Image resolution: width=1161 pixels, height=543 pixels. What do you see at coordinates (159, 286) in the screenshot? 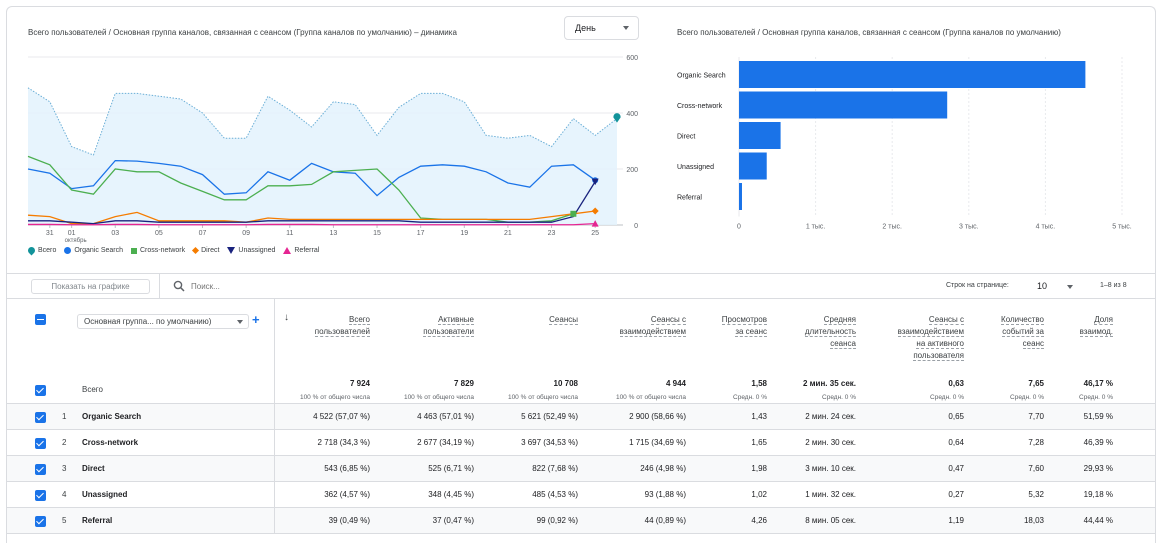
I see `toolbar-divider` at bounding box center [159, 286].